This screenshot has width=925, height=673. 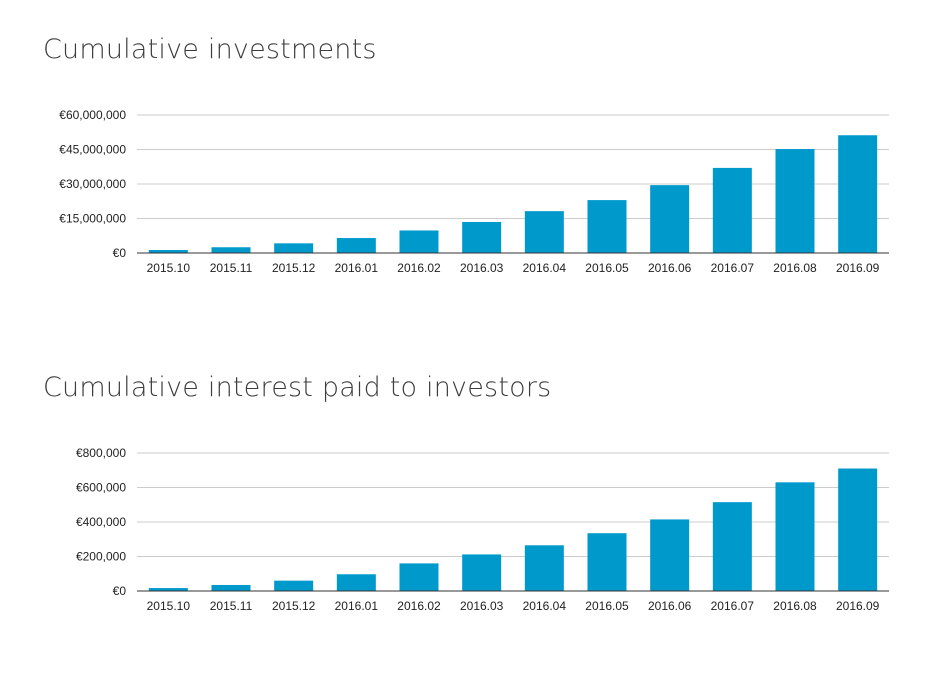 I want to click on y-tick-label: €400,000, so click(x=101, y=522).